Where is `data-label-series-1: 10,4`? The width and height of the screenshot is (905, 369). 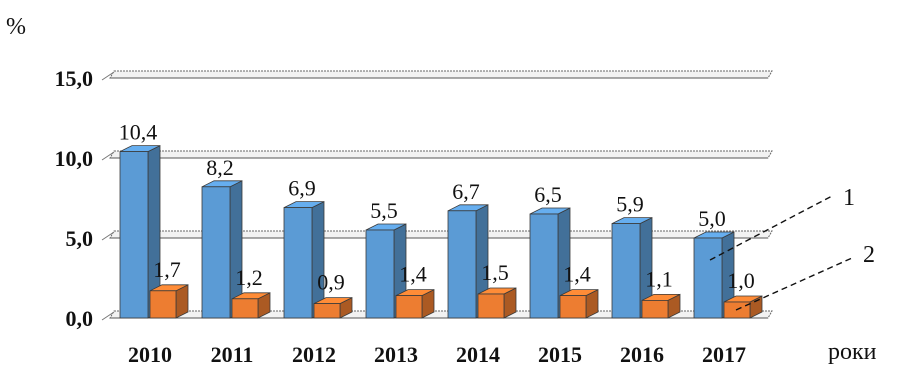 data-label-series-1: 10,4 is located at coordinates (138, 132).